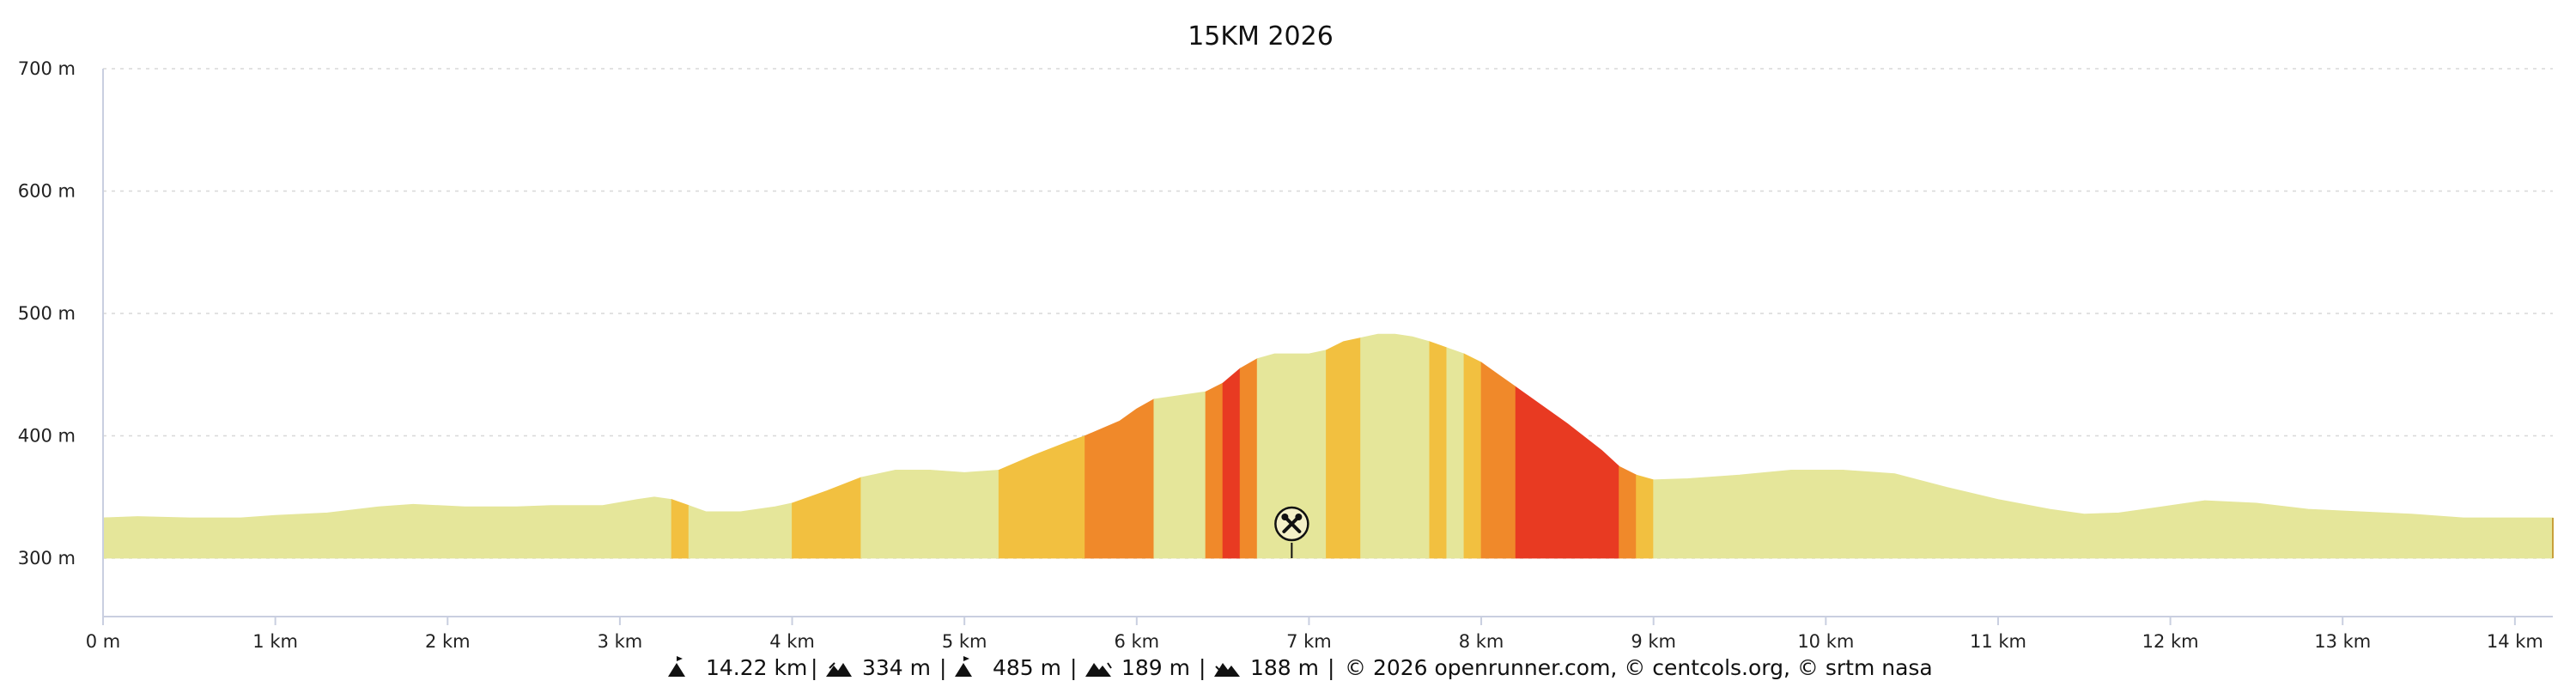 The image size is (2576, 687). I want to click on x-tick-label: 12 km, so click(2170, 641).